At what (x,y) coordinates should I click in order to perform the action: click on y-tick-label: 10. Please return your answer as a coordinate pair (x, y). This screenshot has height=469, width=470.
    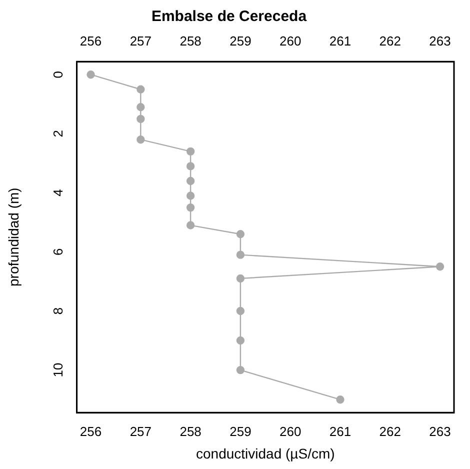
    Looking at the image, I should click on (58, 370).